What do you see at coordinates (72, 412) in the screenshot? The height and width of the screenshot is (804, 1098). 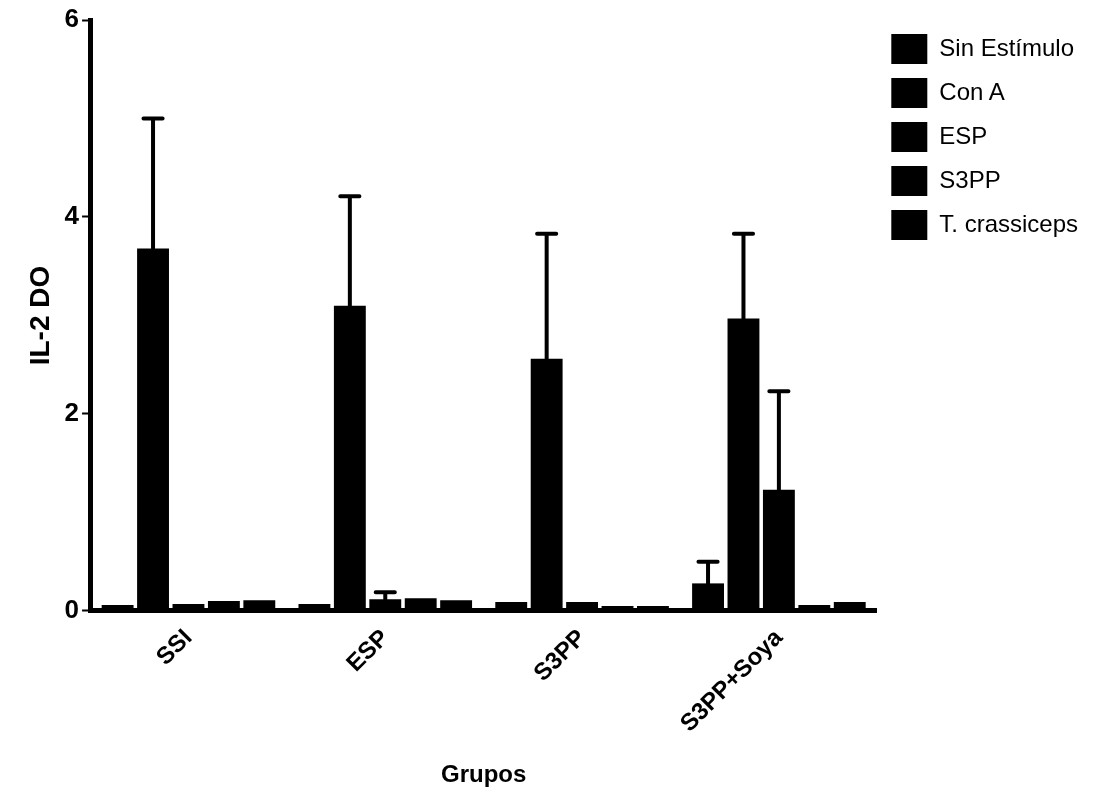 I see `y-tick-label: 2` at bounding box center [72, 412].